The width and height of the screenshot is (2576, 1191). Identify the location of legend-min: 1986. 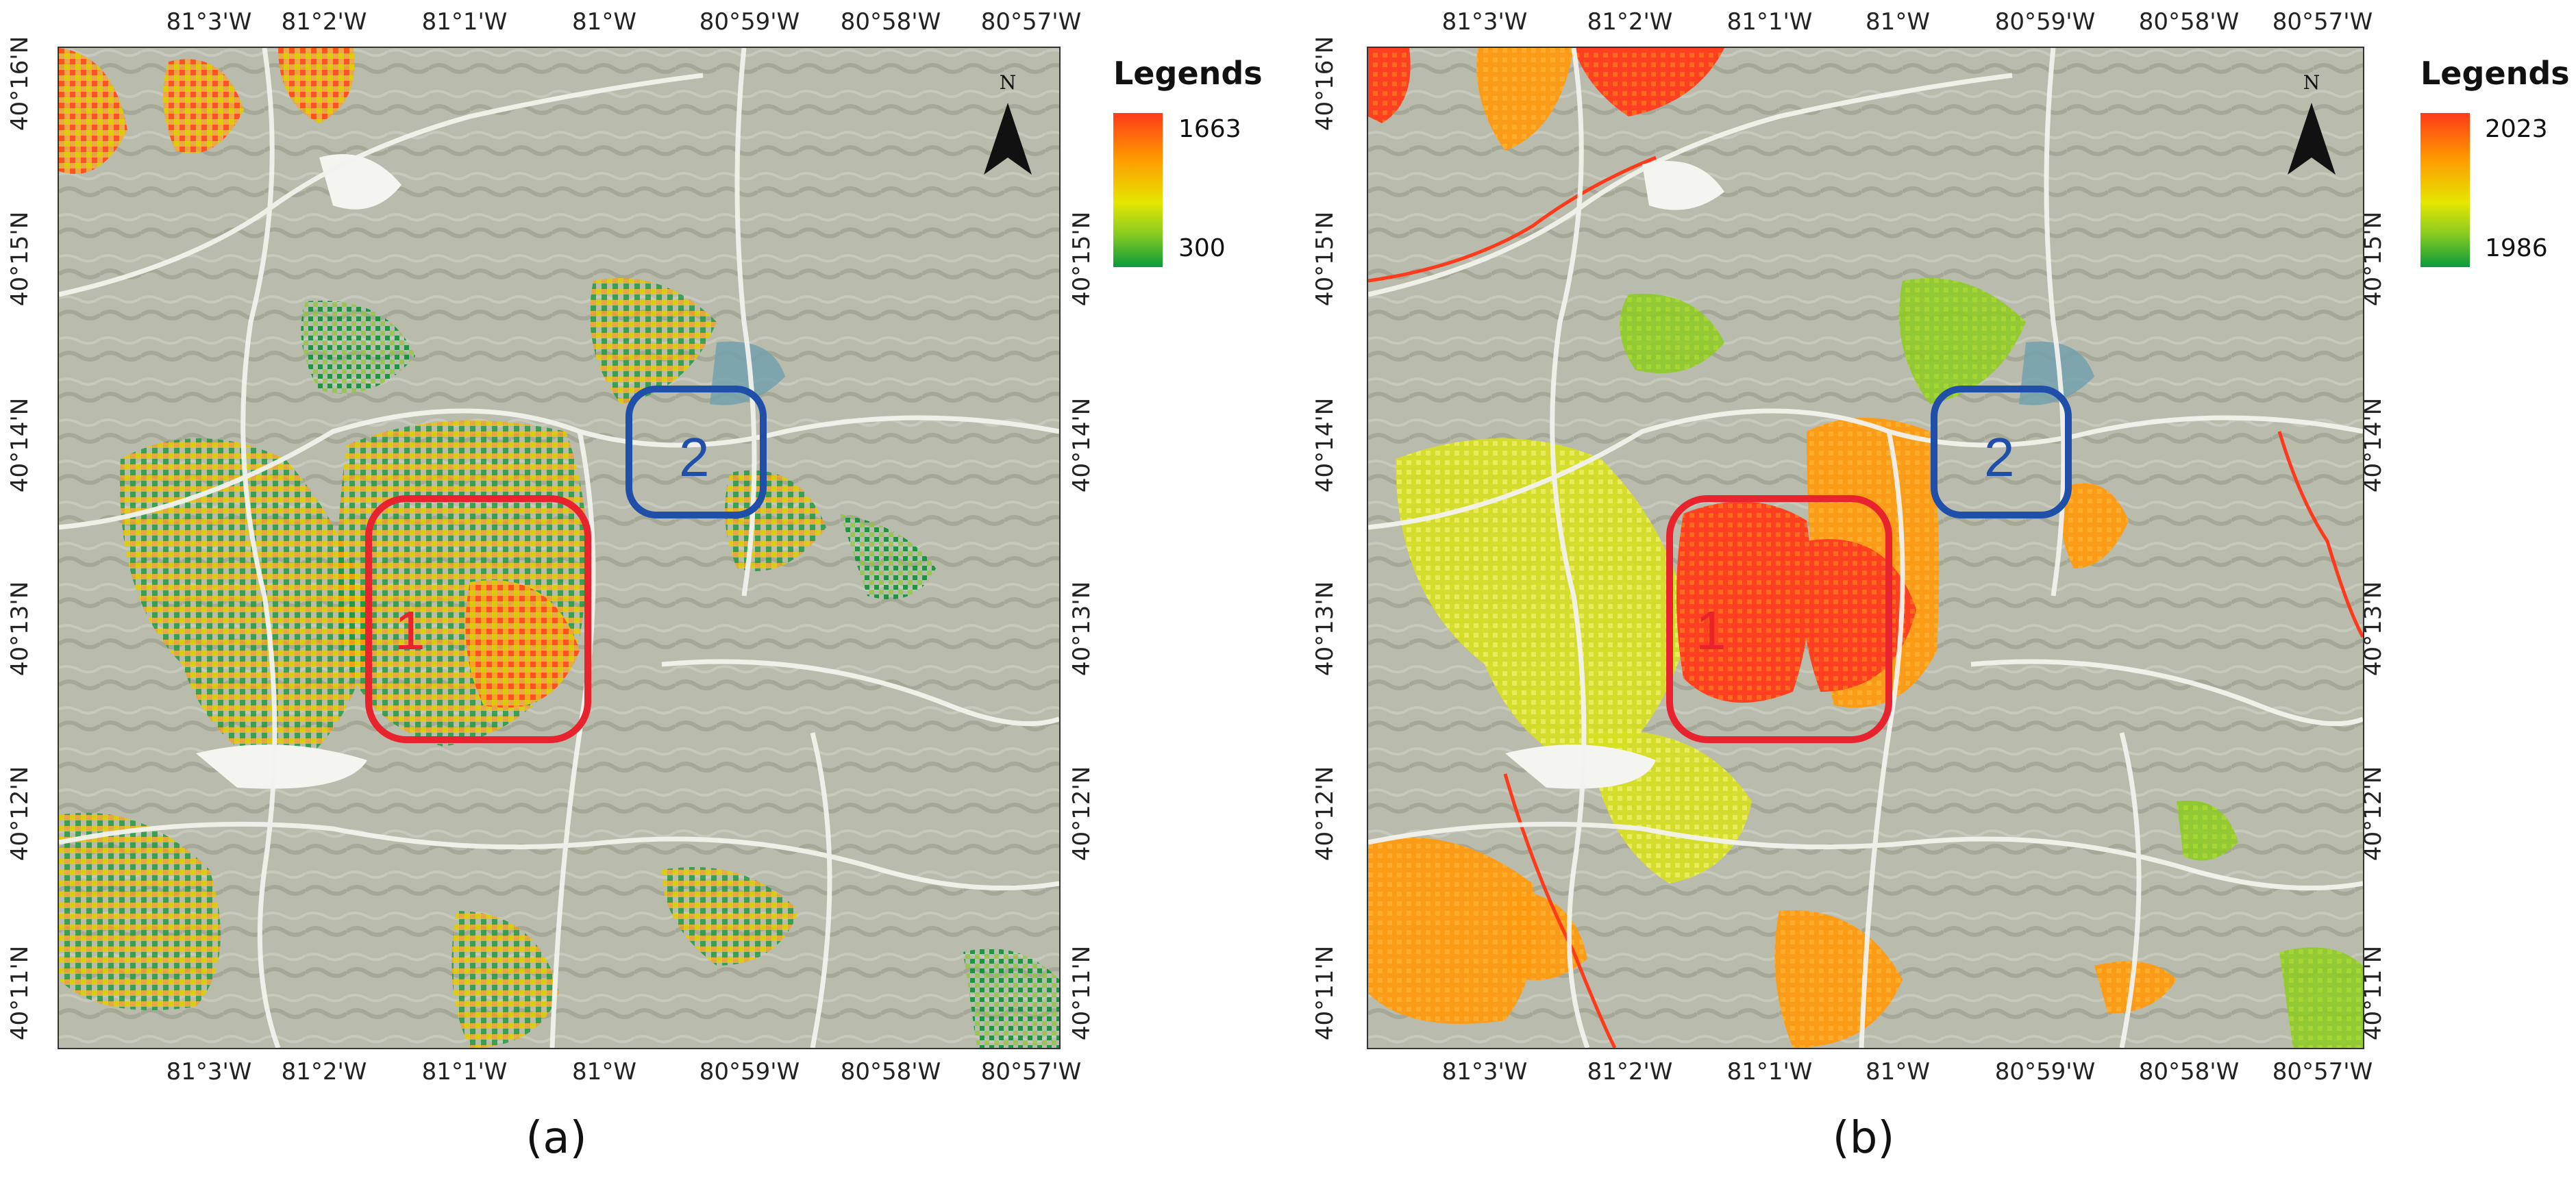
(2516, 248).